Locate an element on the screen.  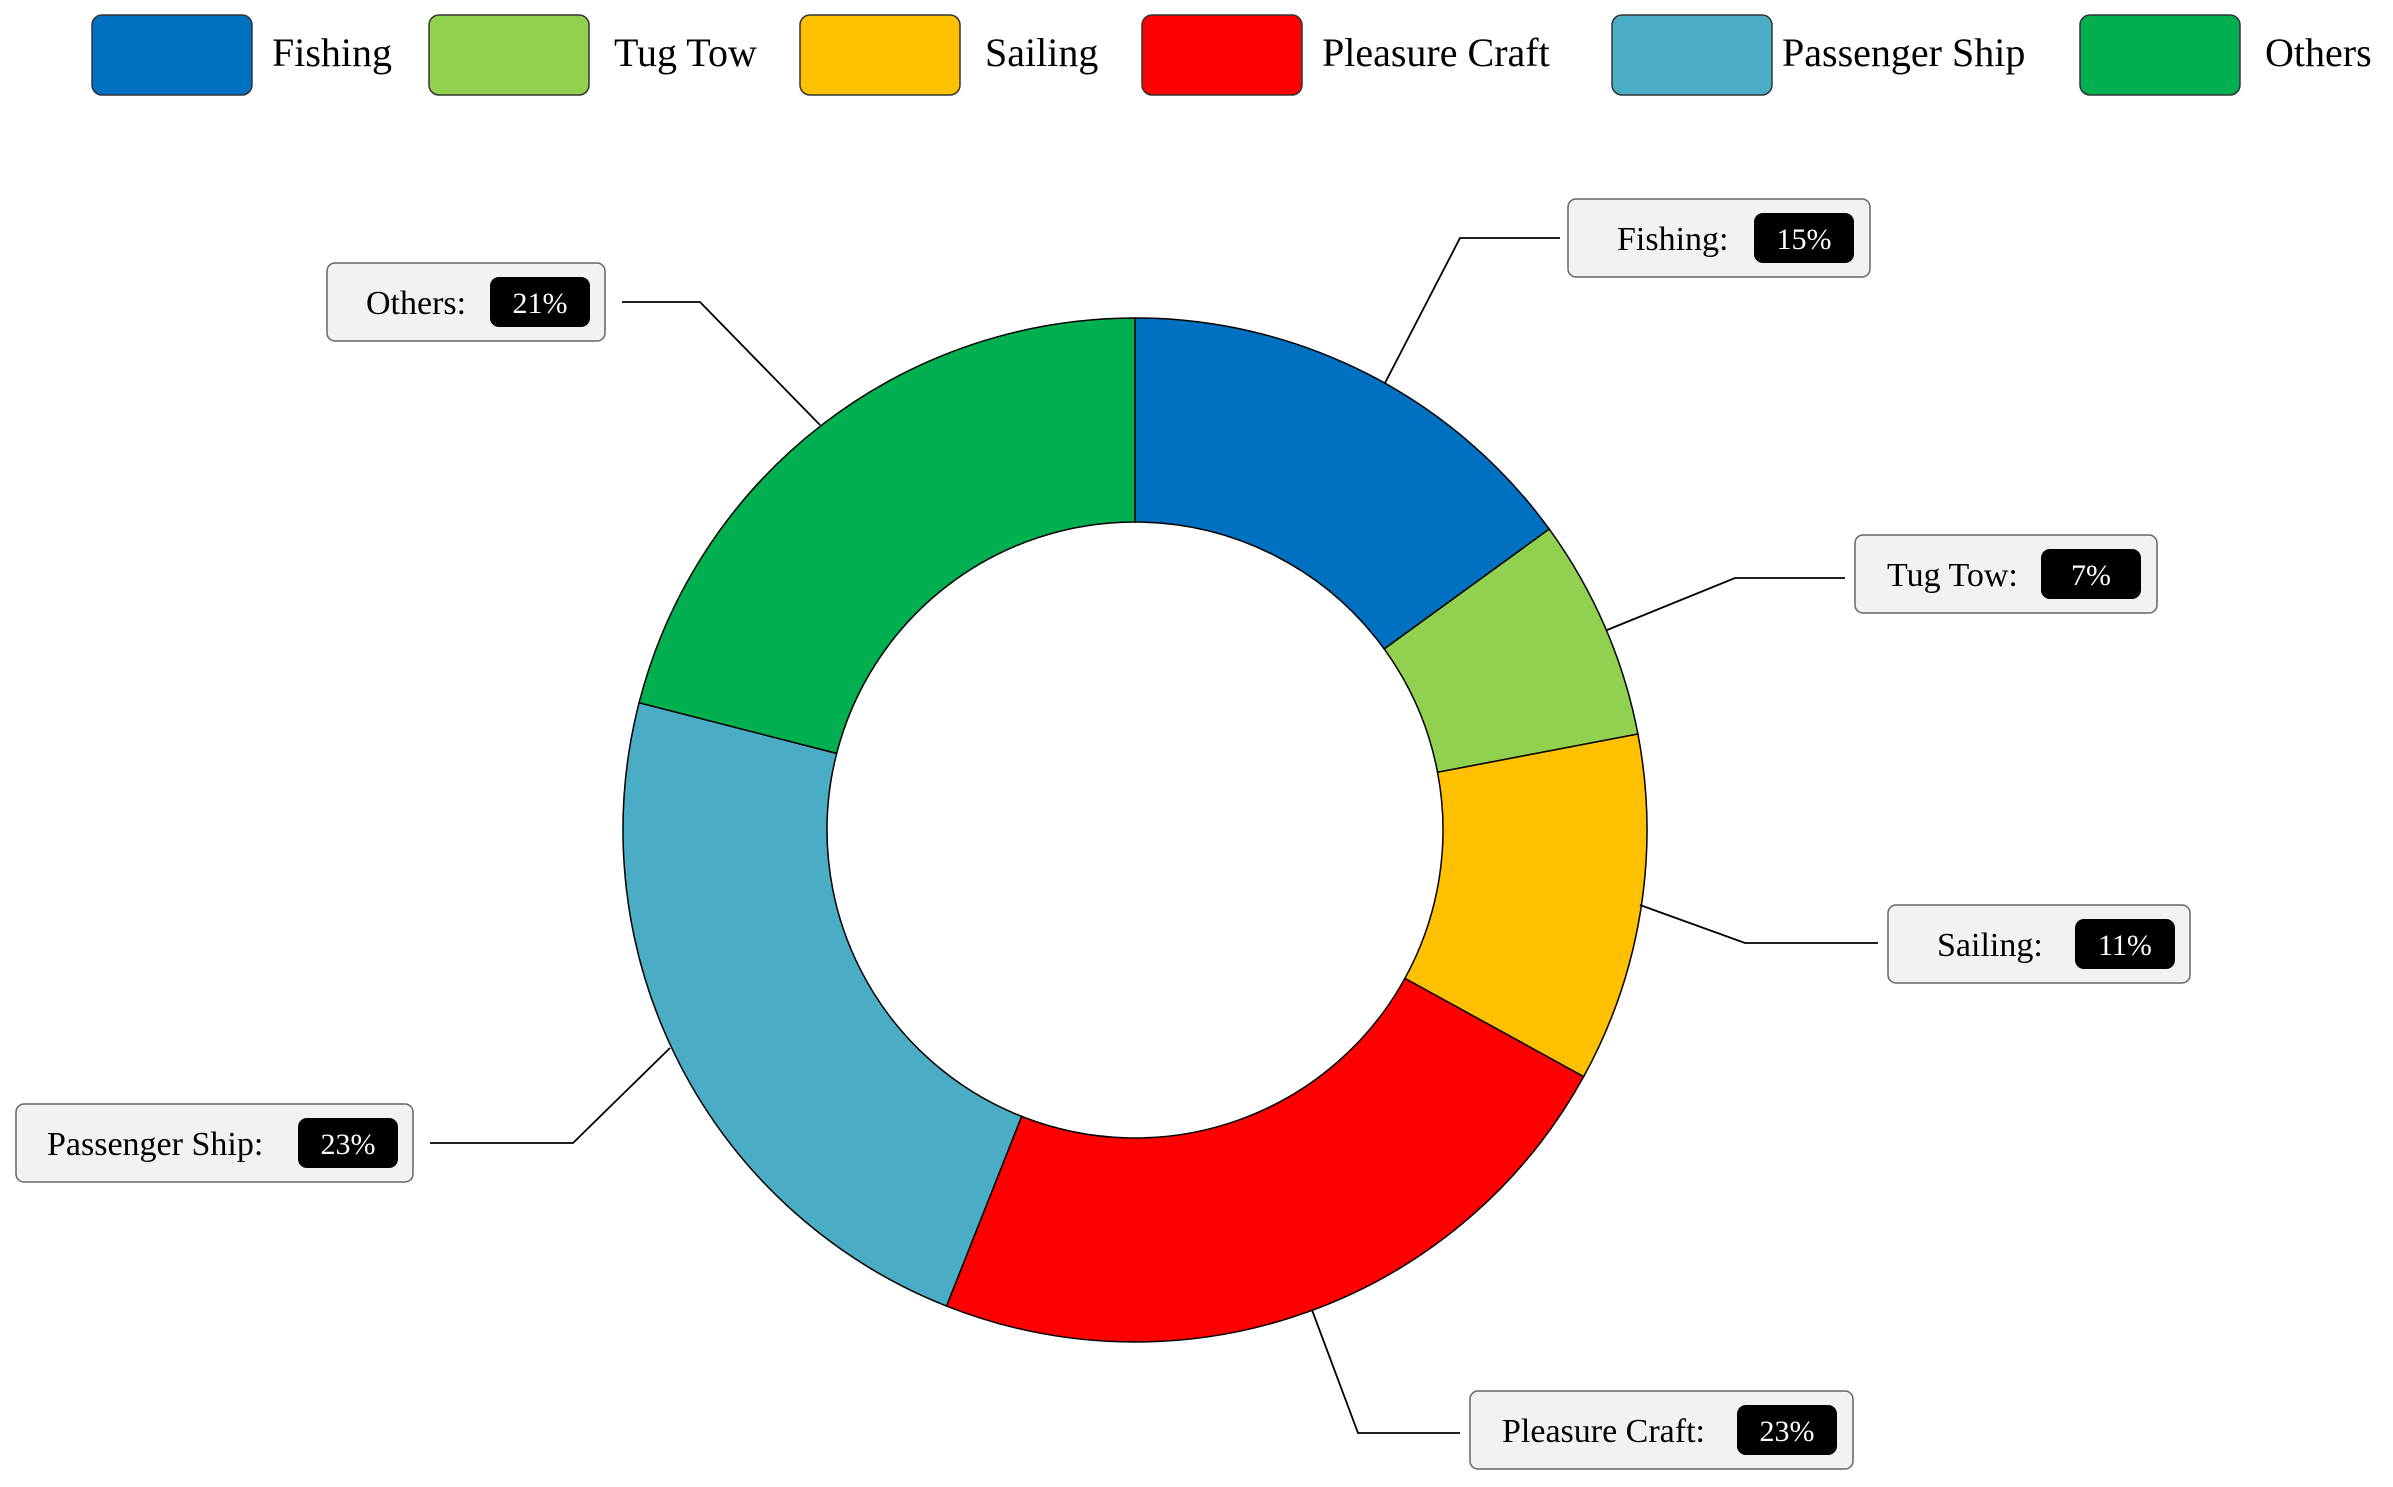
data-label-tug-tow: 7% is located at coordinates (2091, 575).